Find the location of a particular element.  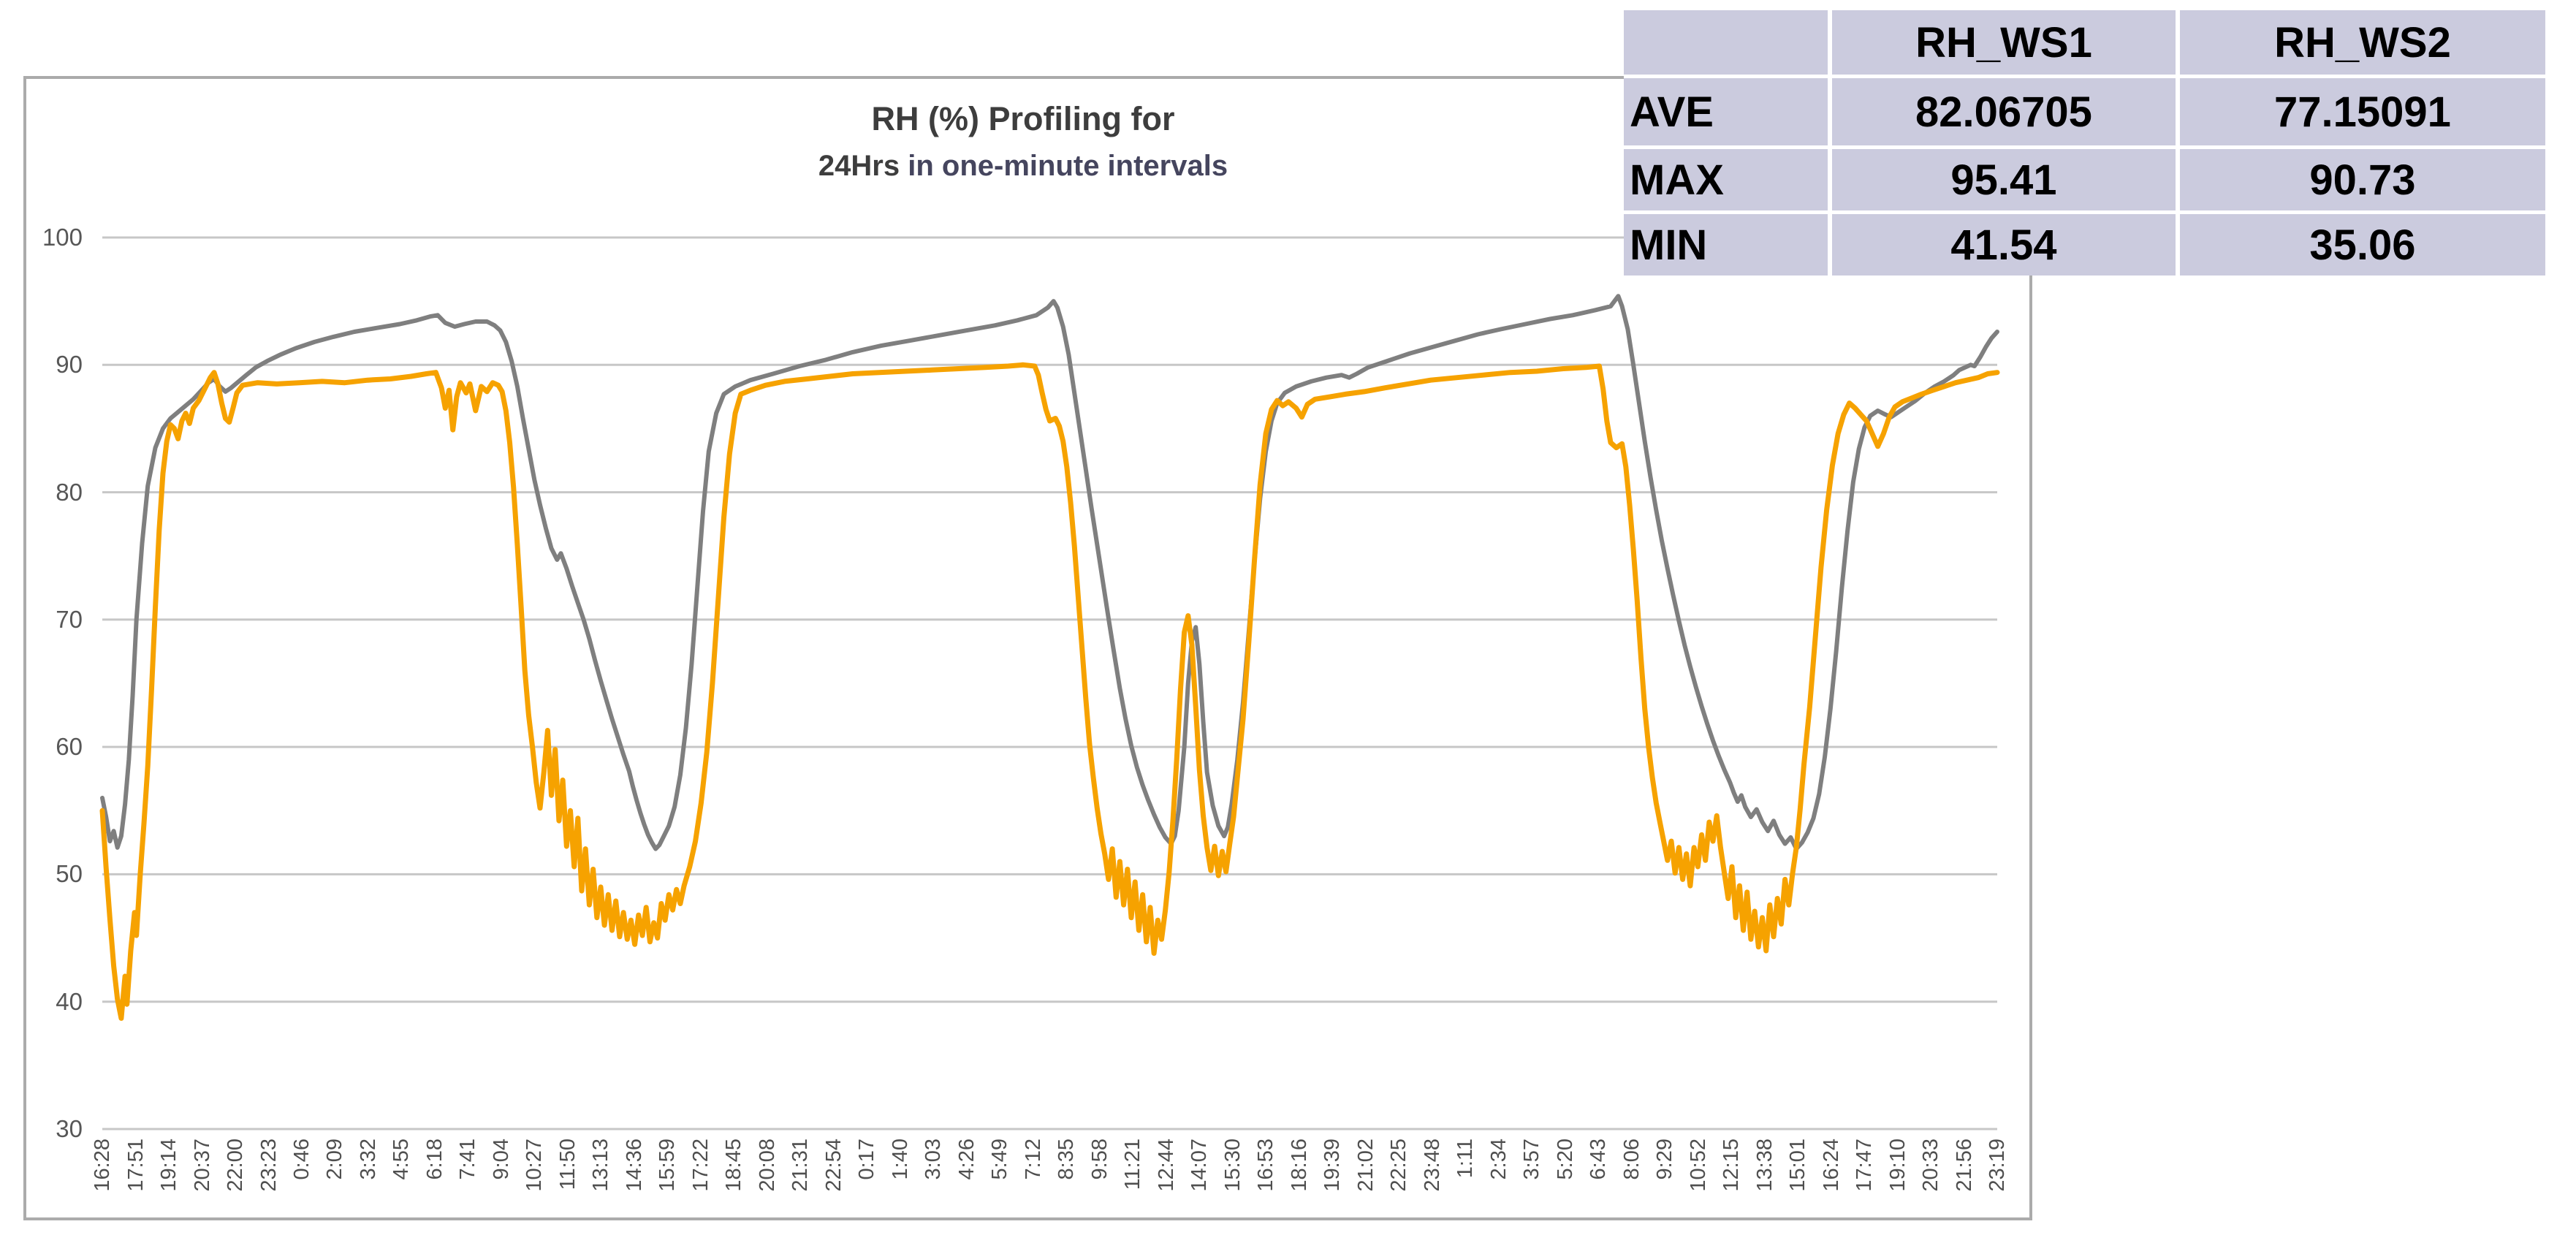

x-axis-tick-label: 17:51 is located at coordinates (136, 1165).